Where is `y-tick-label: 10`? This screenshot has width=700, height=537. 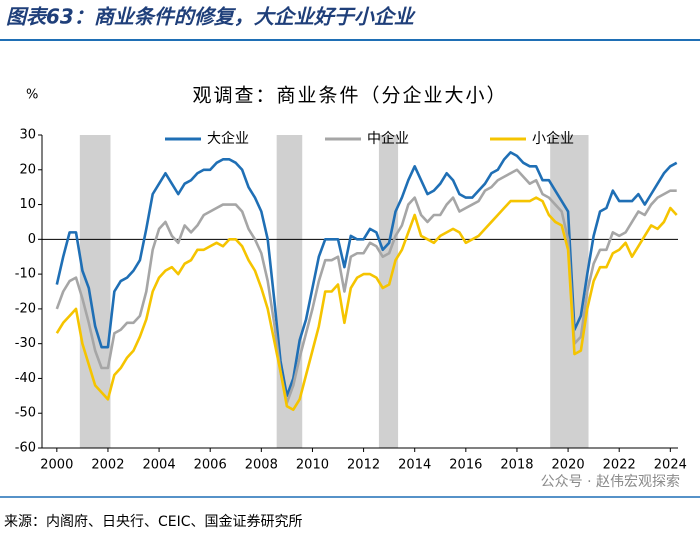 y-tick-label: 10 is located at coordinates (27, 204).